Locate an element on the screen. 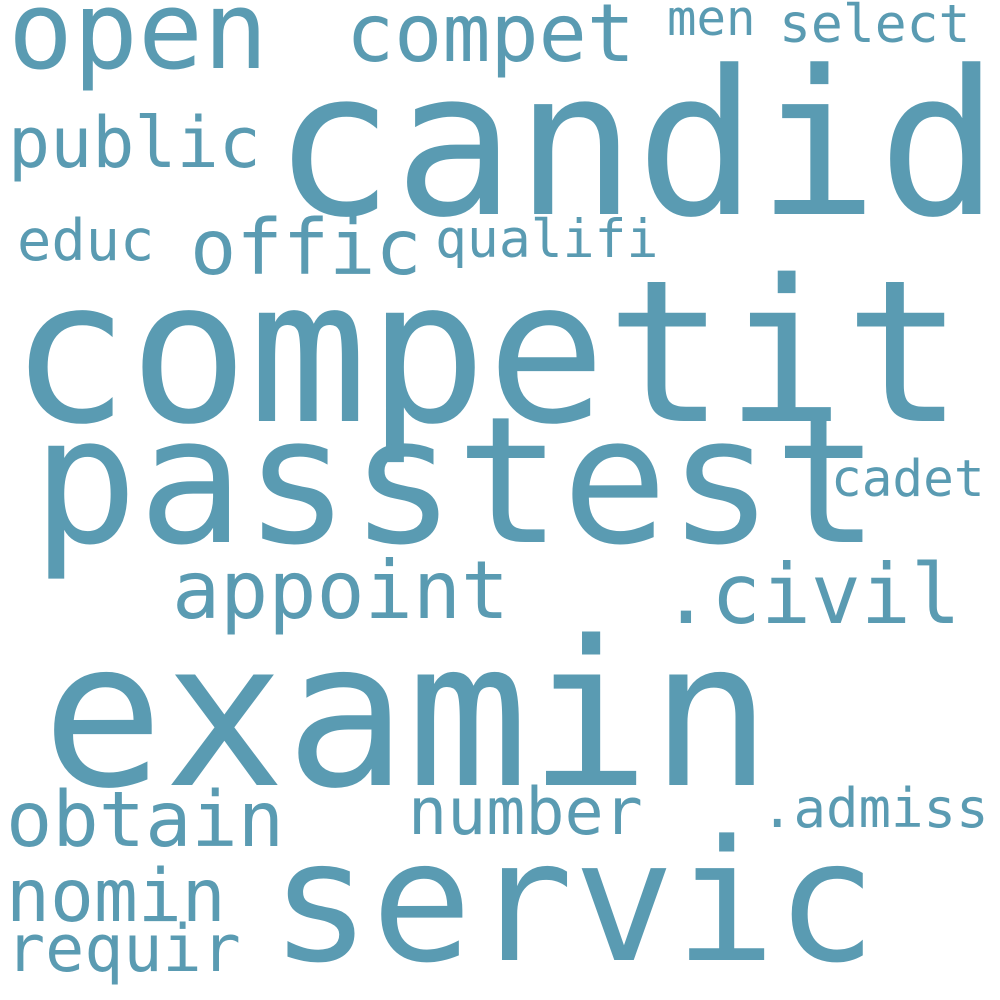  word-men: men is located at coordinates (711, 23).